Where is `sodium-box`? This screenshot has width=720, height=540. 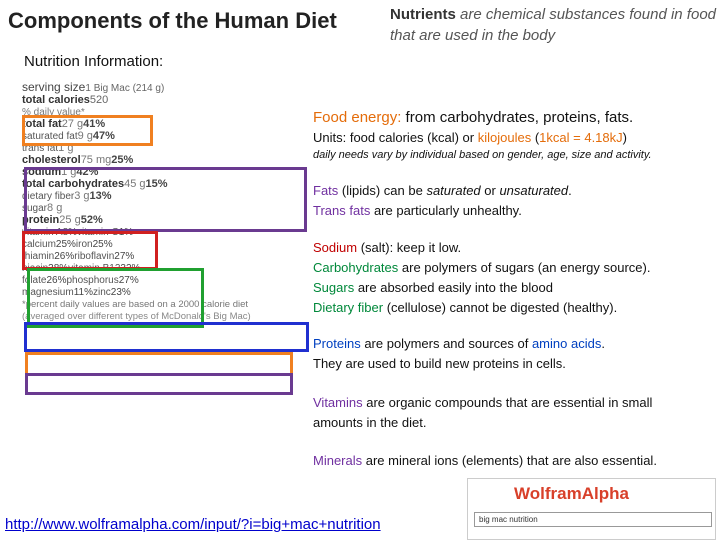 sodium-box is located at coordinates (90, 250).